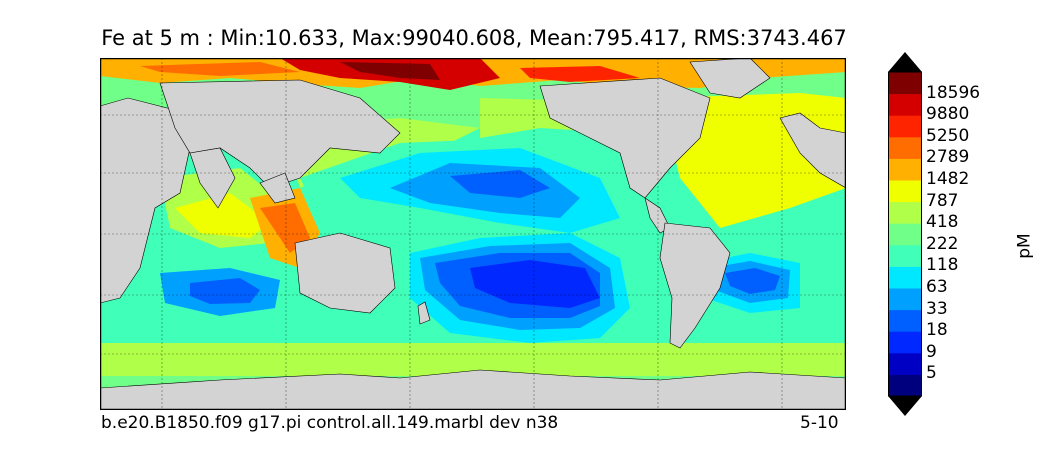  What do you see at coordinates (948, 157) in the screenshot?
I see `colorbar-tick-label: 2789` at bounding box center [948, 157].